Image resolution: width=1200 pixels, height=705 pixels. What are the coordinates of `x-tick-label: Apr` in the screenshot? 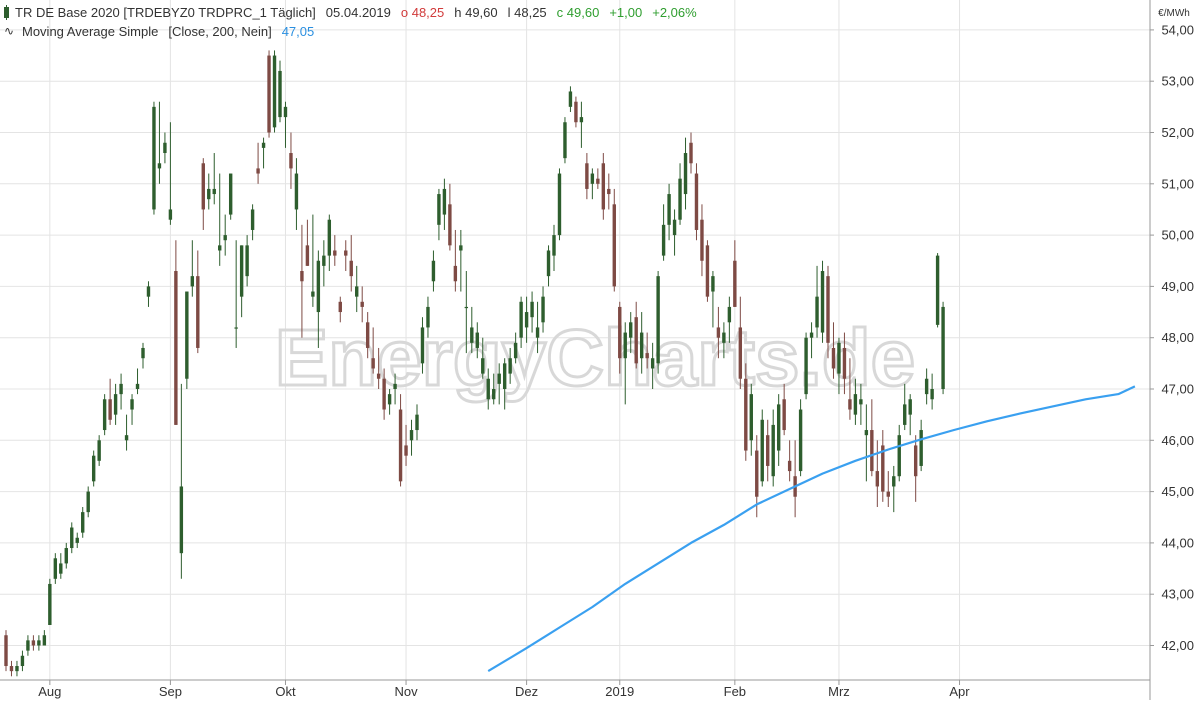 It's located at (959, 691).